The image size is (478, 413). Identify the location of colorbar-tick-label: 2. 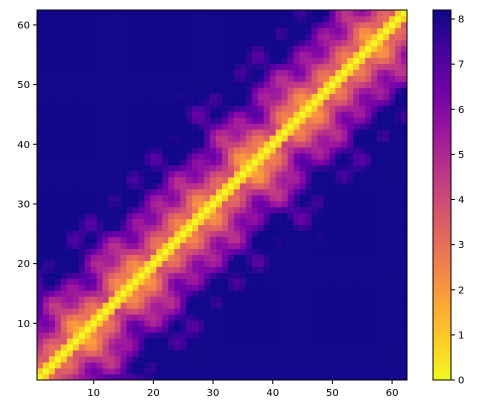
(461, 290).